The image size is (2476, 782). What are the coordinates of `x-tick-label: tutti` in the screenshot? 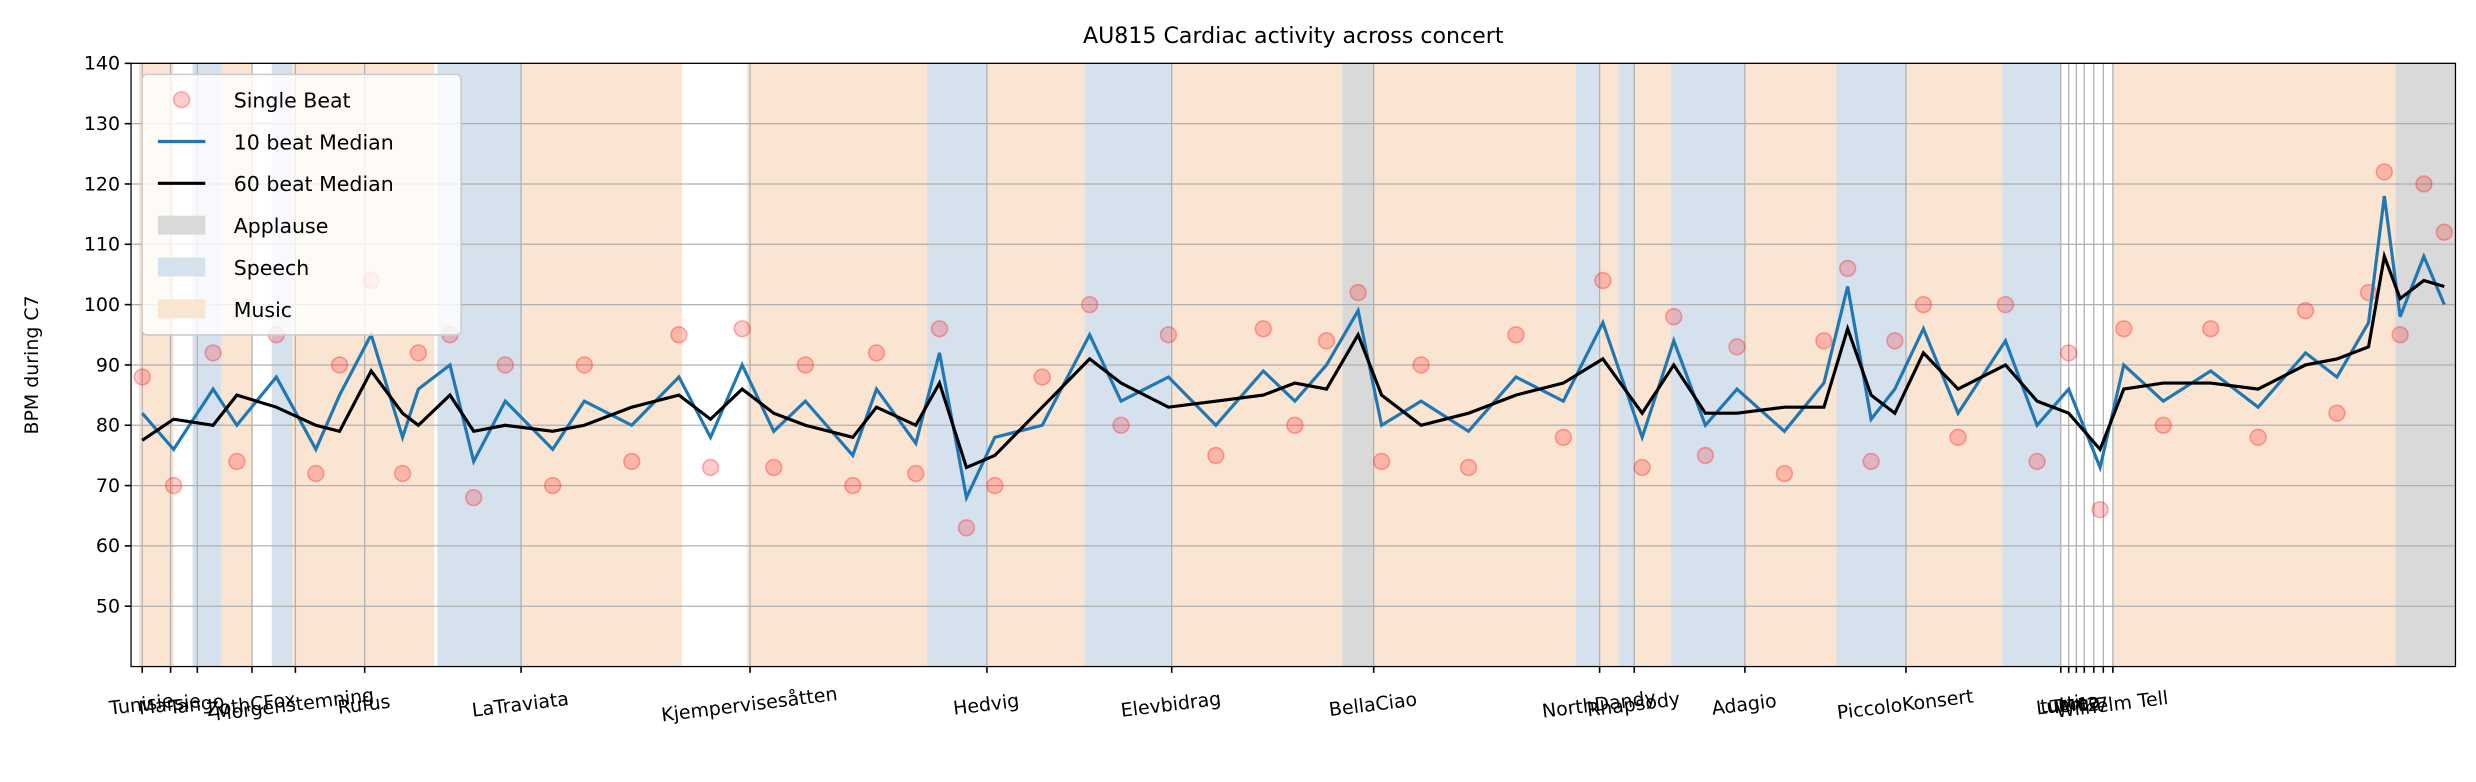 It's located at (2060, 704).